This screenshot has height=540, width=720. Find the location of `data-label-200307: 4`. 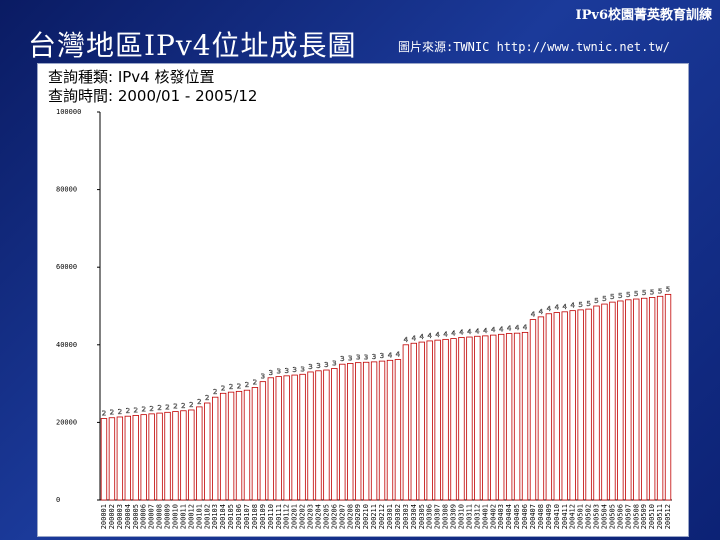

data-label-200307: 4 is located at coordinates (437, 335).